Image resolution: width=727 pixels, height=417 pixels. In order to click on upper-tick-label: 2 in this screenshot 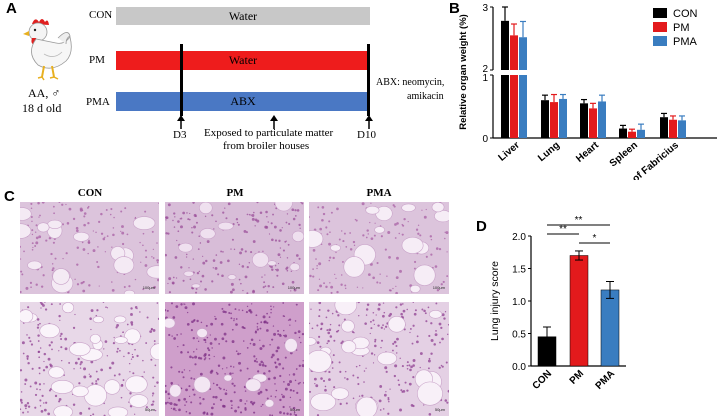, I will do `click(485, 69)`.